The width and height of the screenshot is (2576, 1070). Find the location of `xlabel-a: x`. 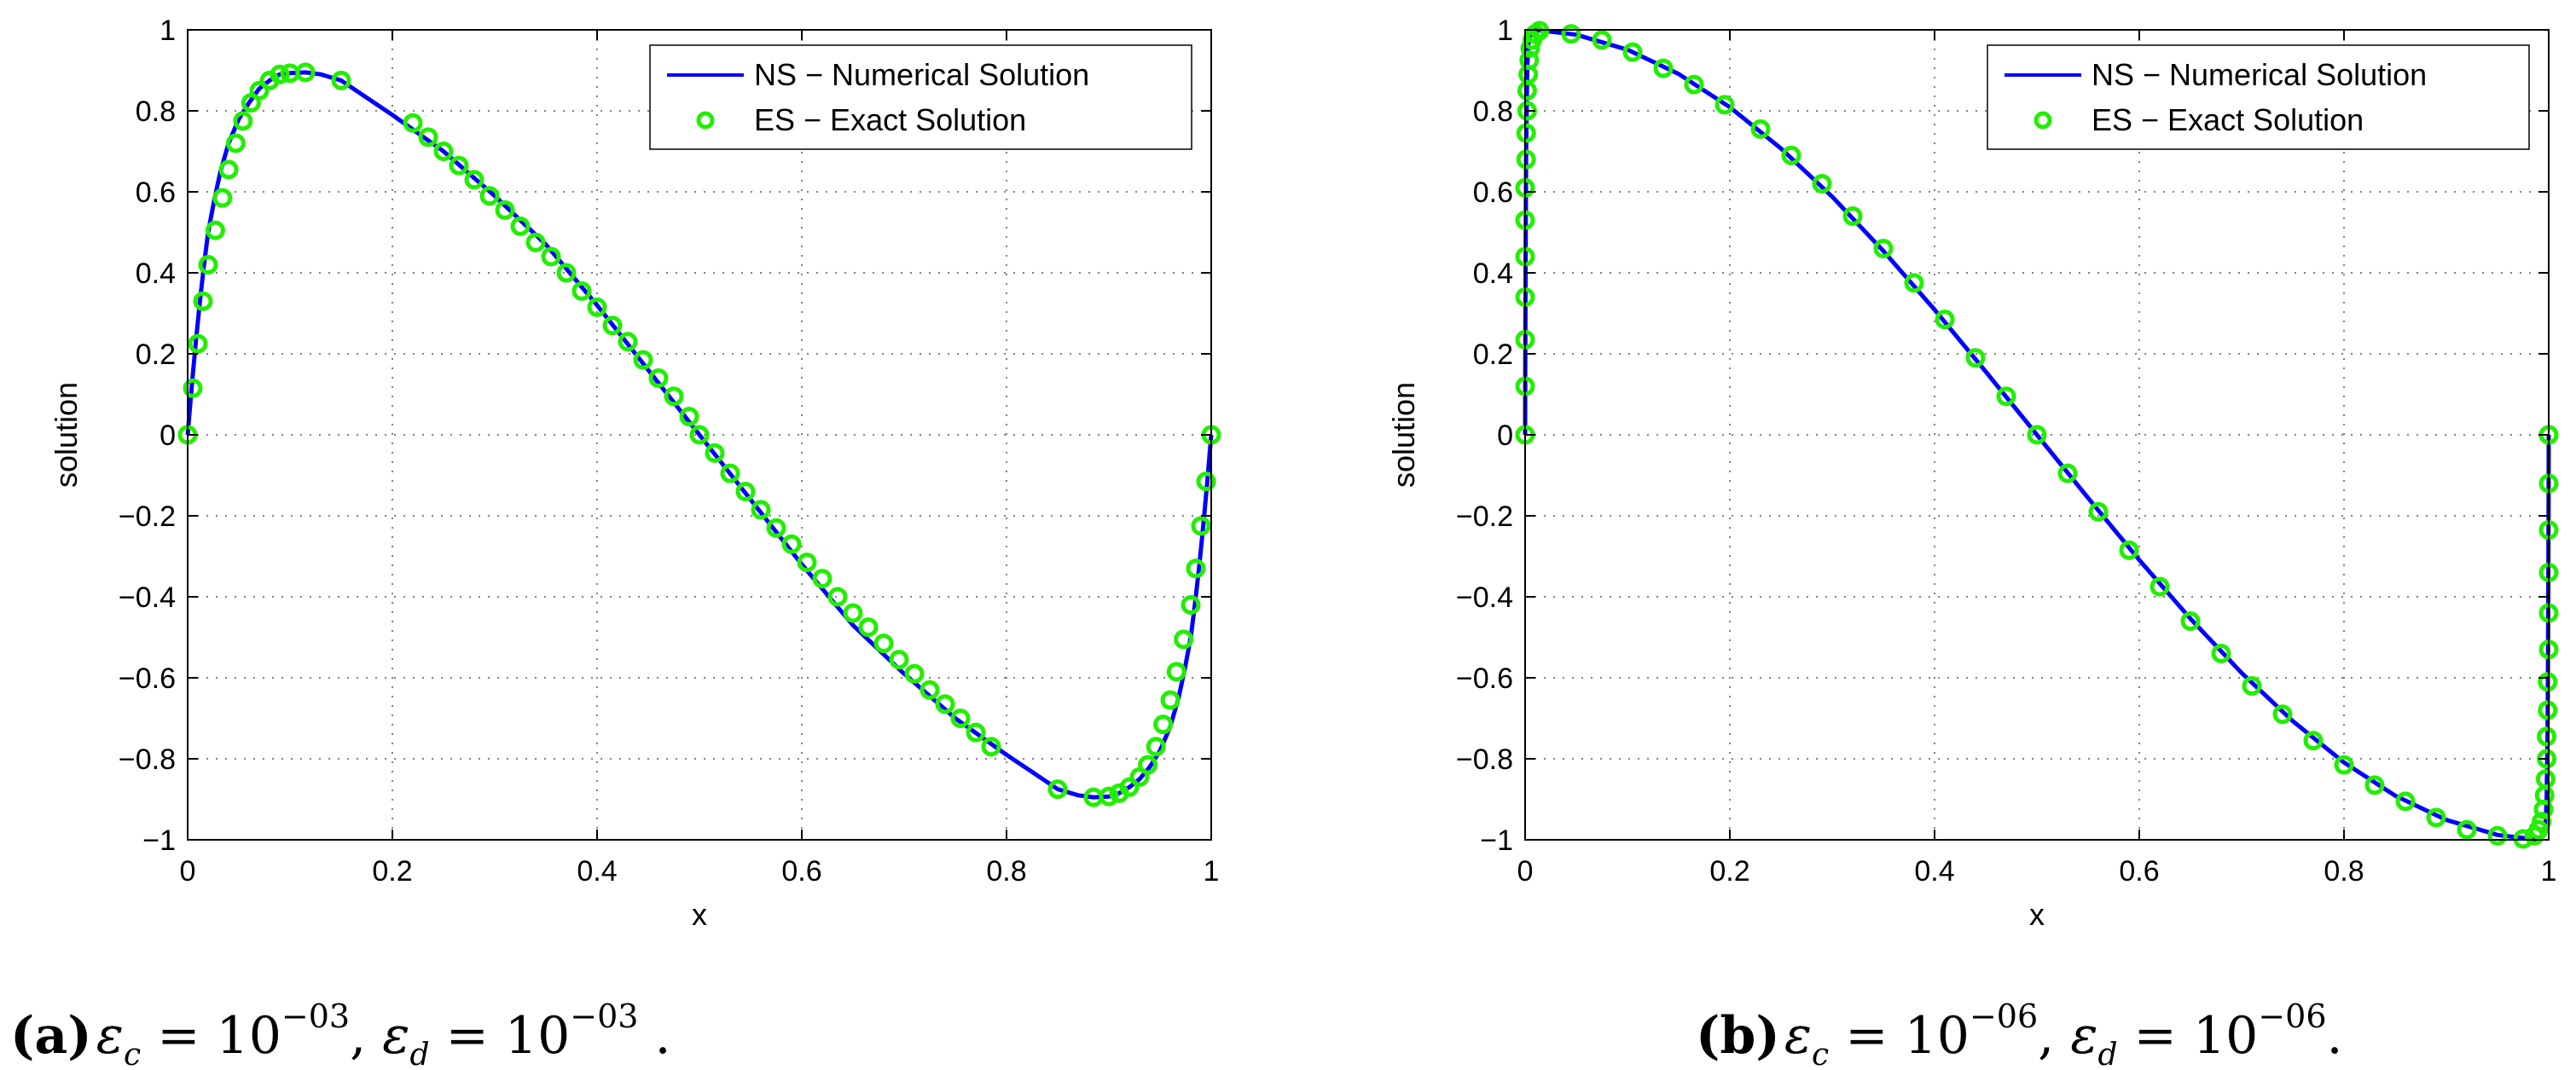

xlabel-a: x is located at coordinates (699, 915).